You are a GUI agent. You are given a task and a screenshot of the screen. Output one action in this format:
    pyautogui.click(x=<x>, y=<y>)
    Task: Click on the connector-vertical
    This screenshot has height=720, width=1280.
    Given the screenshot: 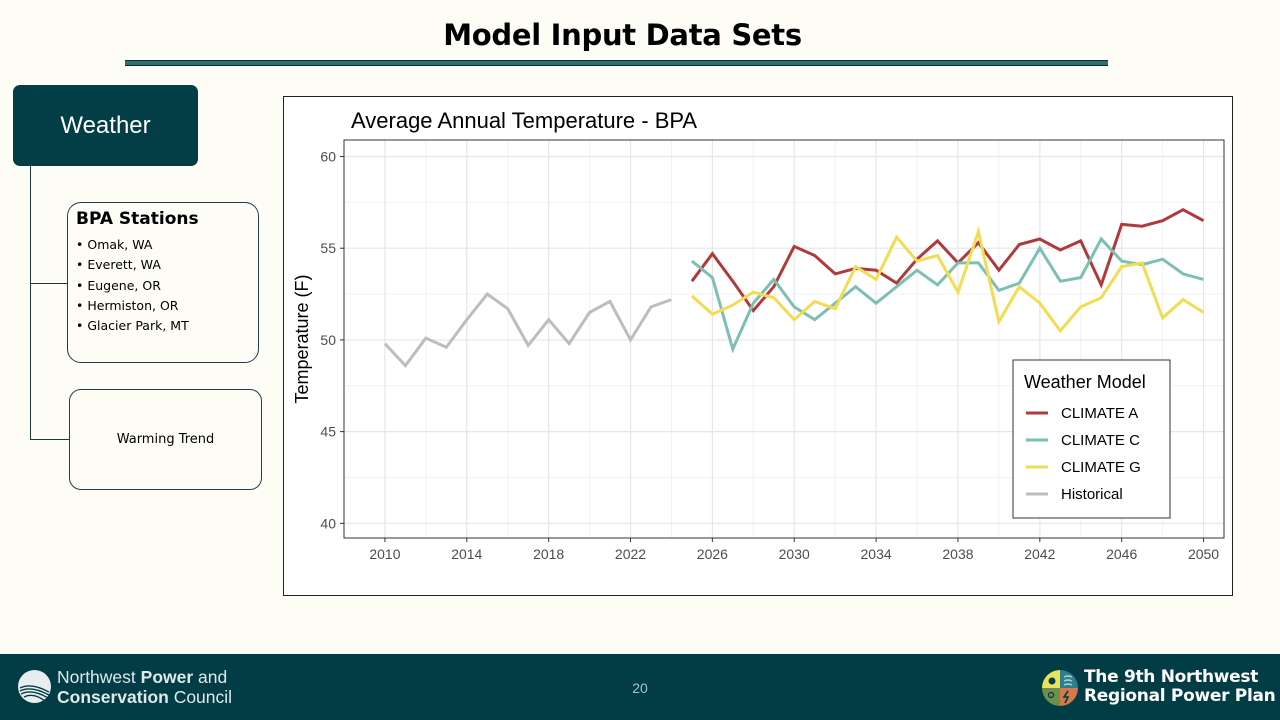 What is the action you would take?
    pyautogui.click(x=30, y=303)
    